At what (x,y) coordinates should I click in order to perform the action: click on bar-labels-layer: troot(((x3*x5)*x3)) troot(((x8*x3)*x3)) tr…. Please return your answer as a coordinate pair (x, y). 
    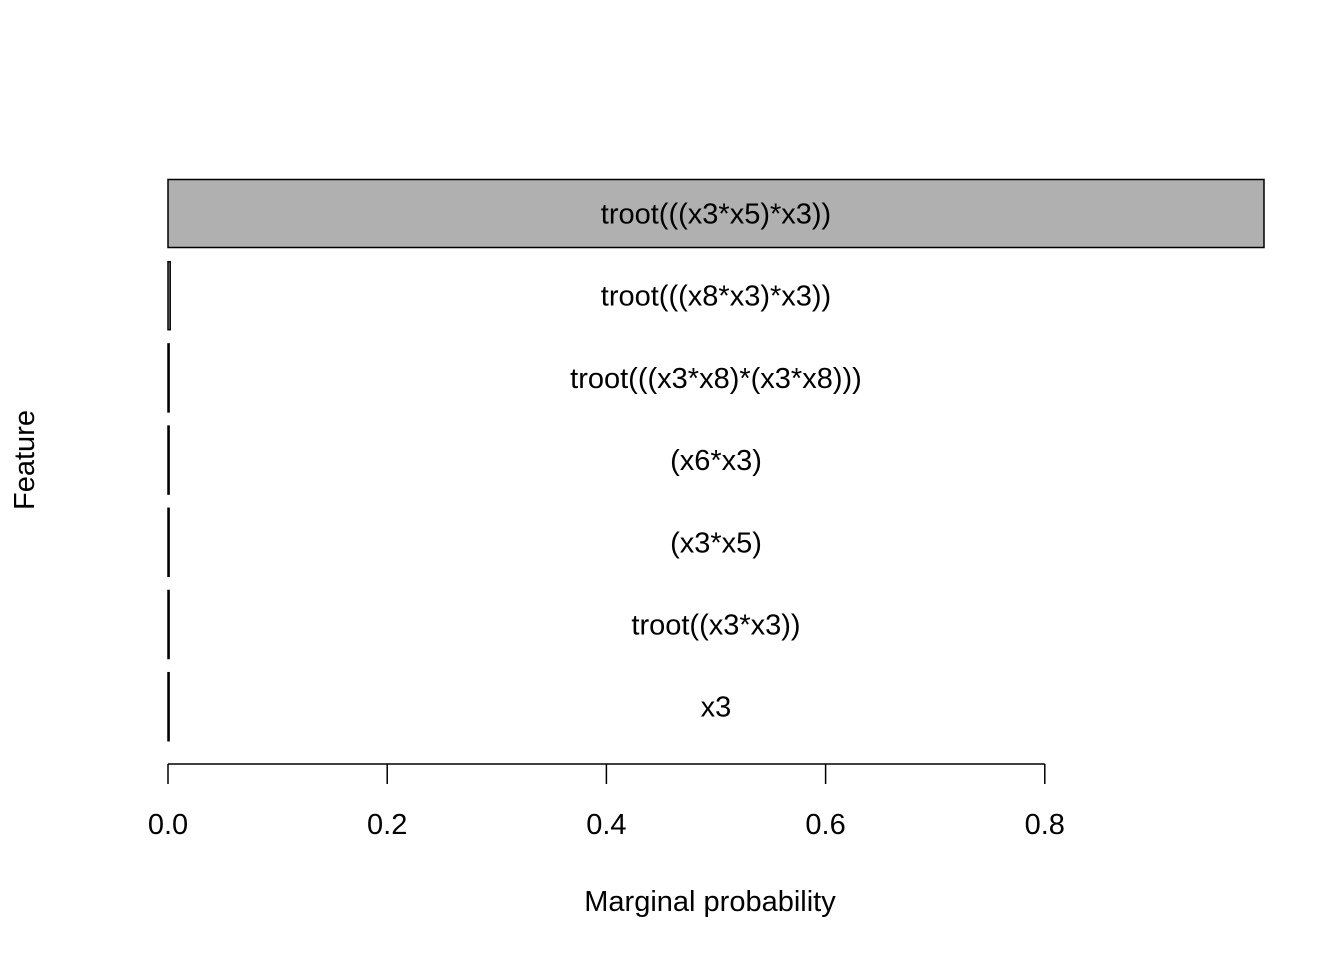
    Looking at the image, I should click on (716, 461).